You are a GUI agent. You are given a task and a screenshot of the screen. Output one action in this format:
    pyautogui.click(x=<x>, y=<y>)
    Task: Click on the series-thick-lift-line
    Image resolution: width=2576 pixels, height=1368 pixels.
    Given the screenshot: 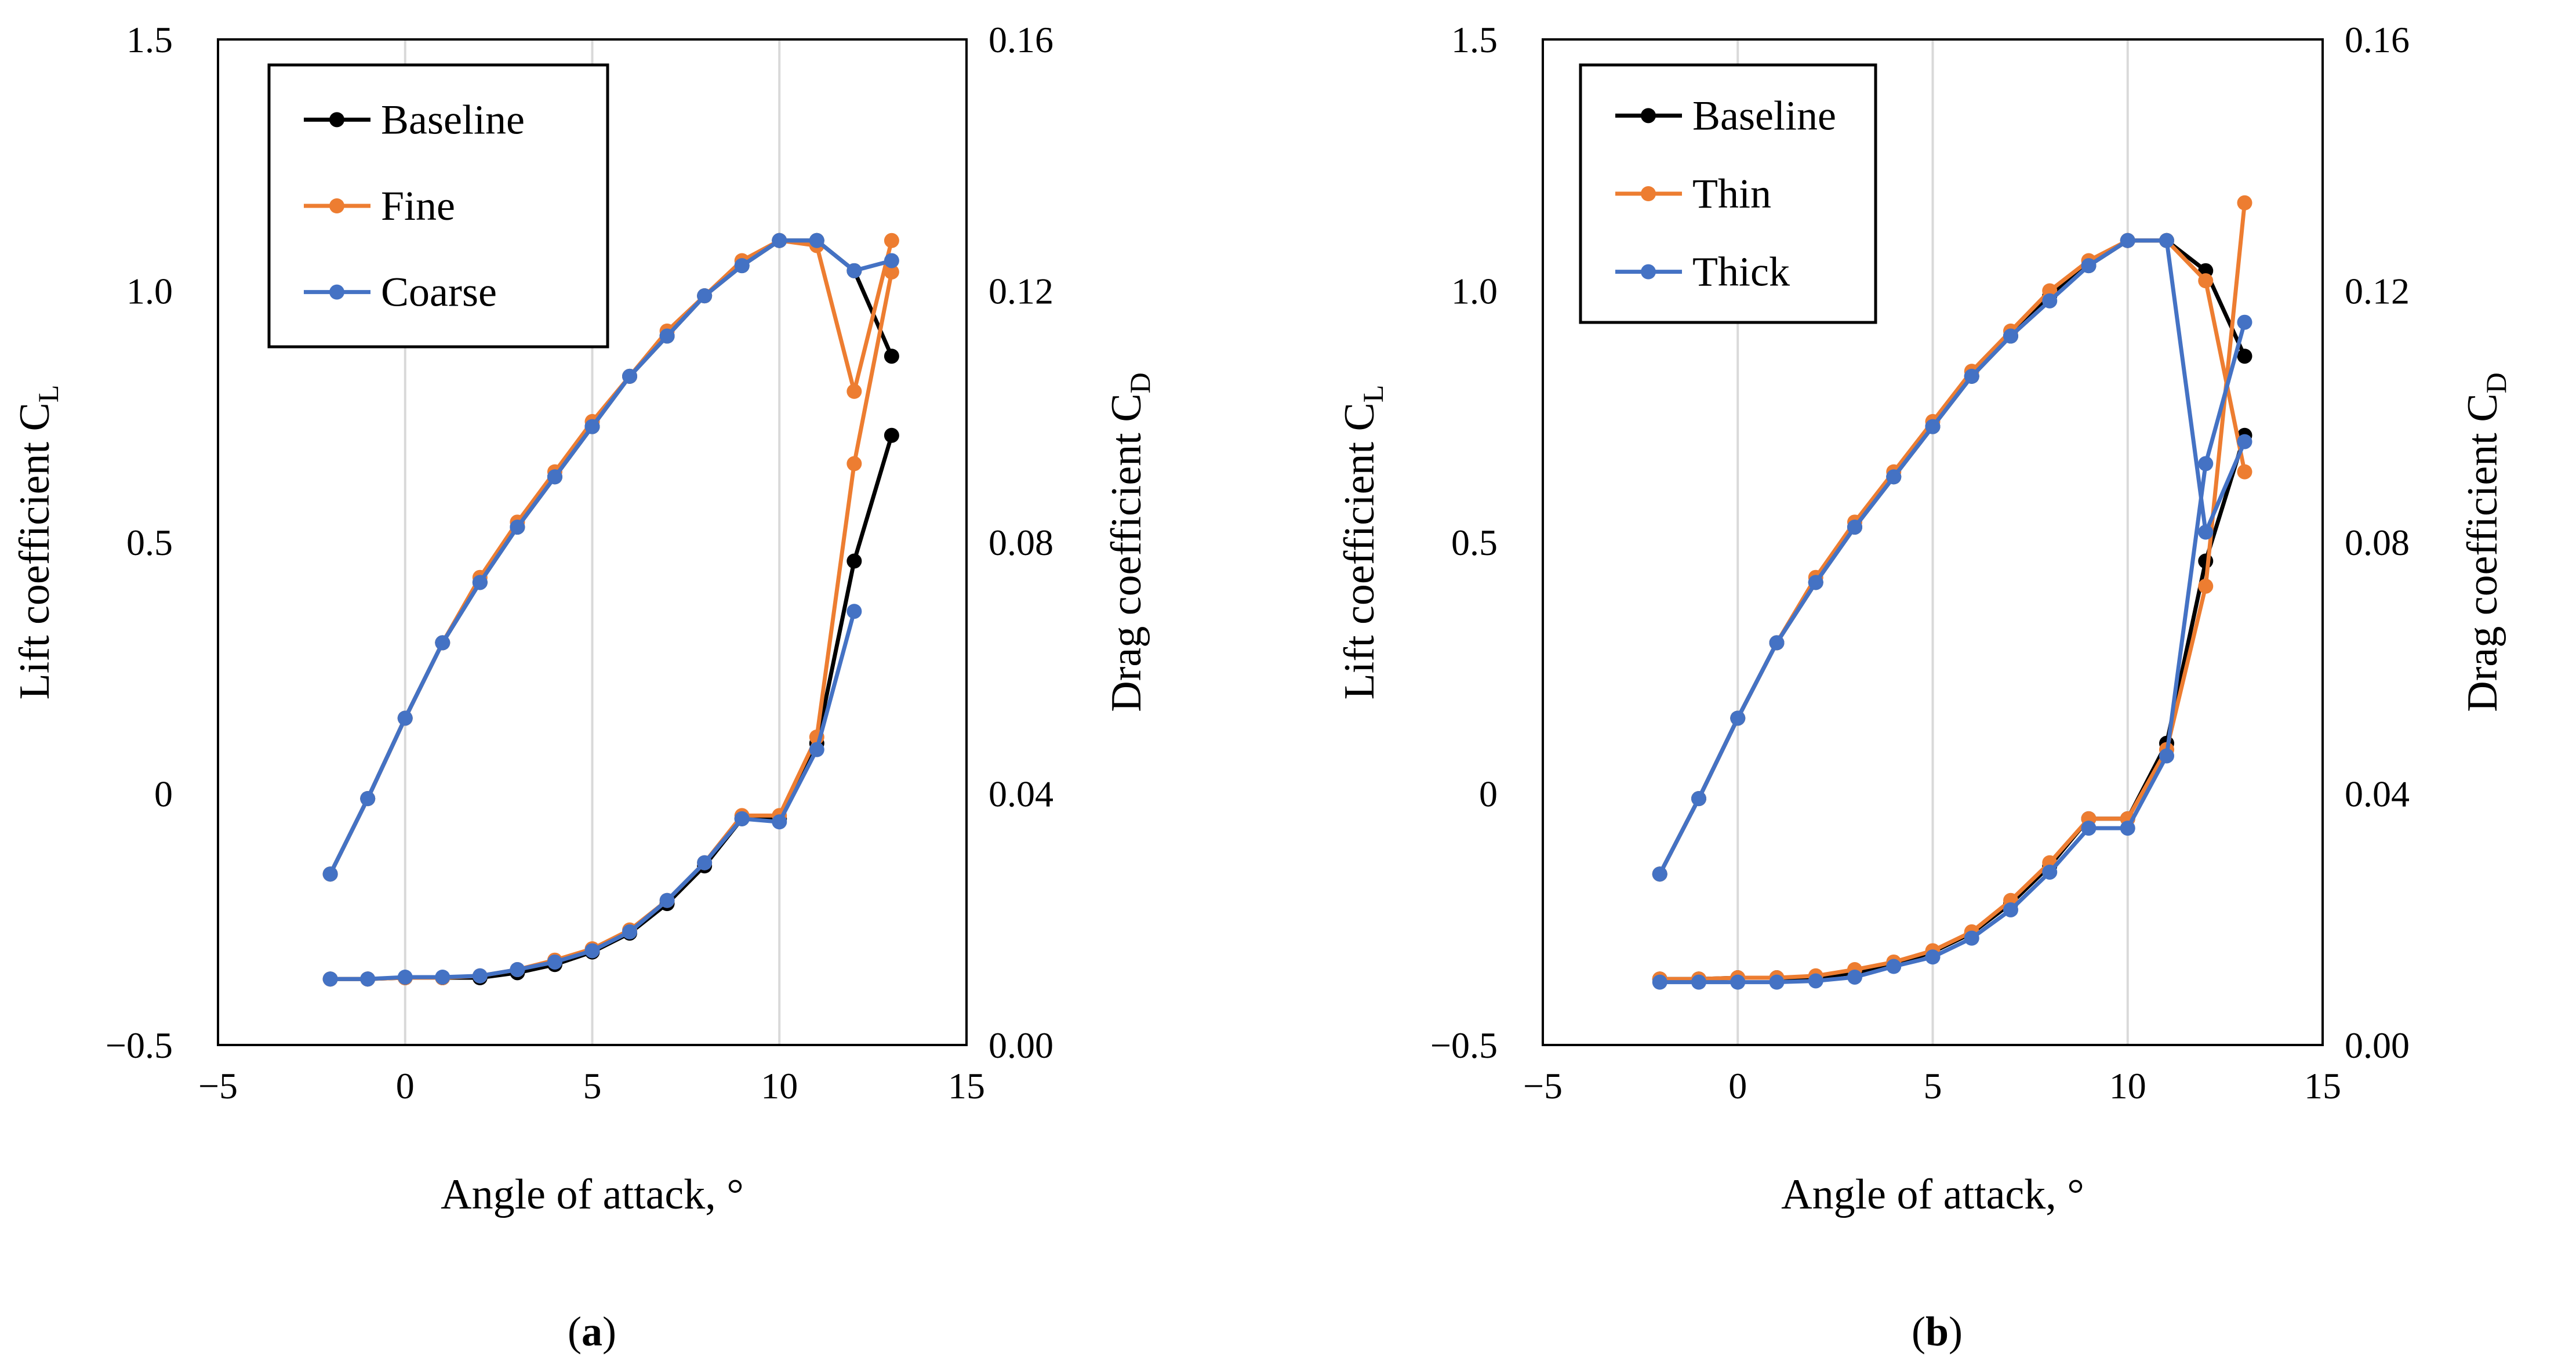 What is the action you would take?
    pyautogui.click(x=1952, y=556)
    